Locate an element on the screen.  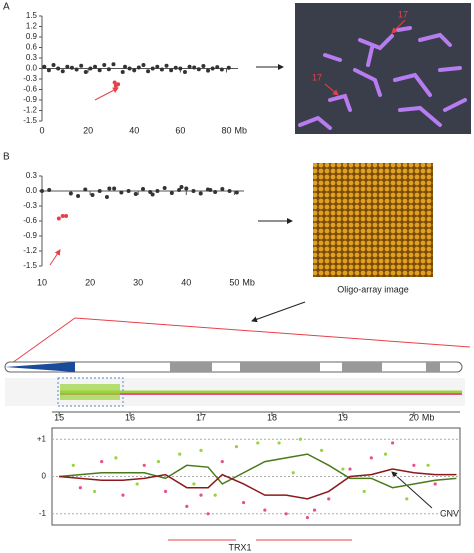
x-tick-label: 80 is located at coordinates (226, 130).